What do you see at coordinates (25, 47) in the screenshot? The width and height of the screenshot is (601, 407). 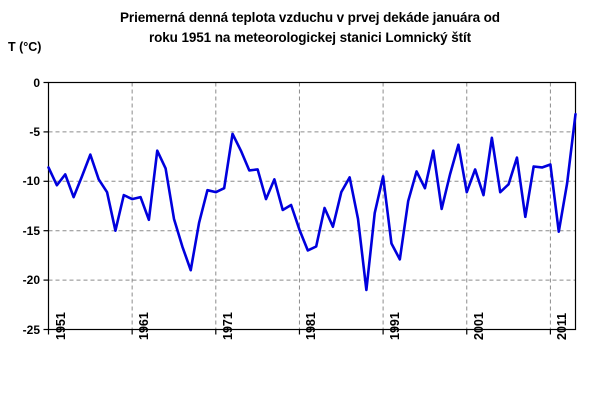 I see `y-axis-title: T (°C)` at bounding box center [25, 47].